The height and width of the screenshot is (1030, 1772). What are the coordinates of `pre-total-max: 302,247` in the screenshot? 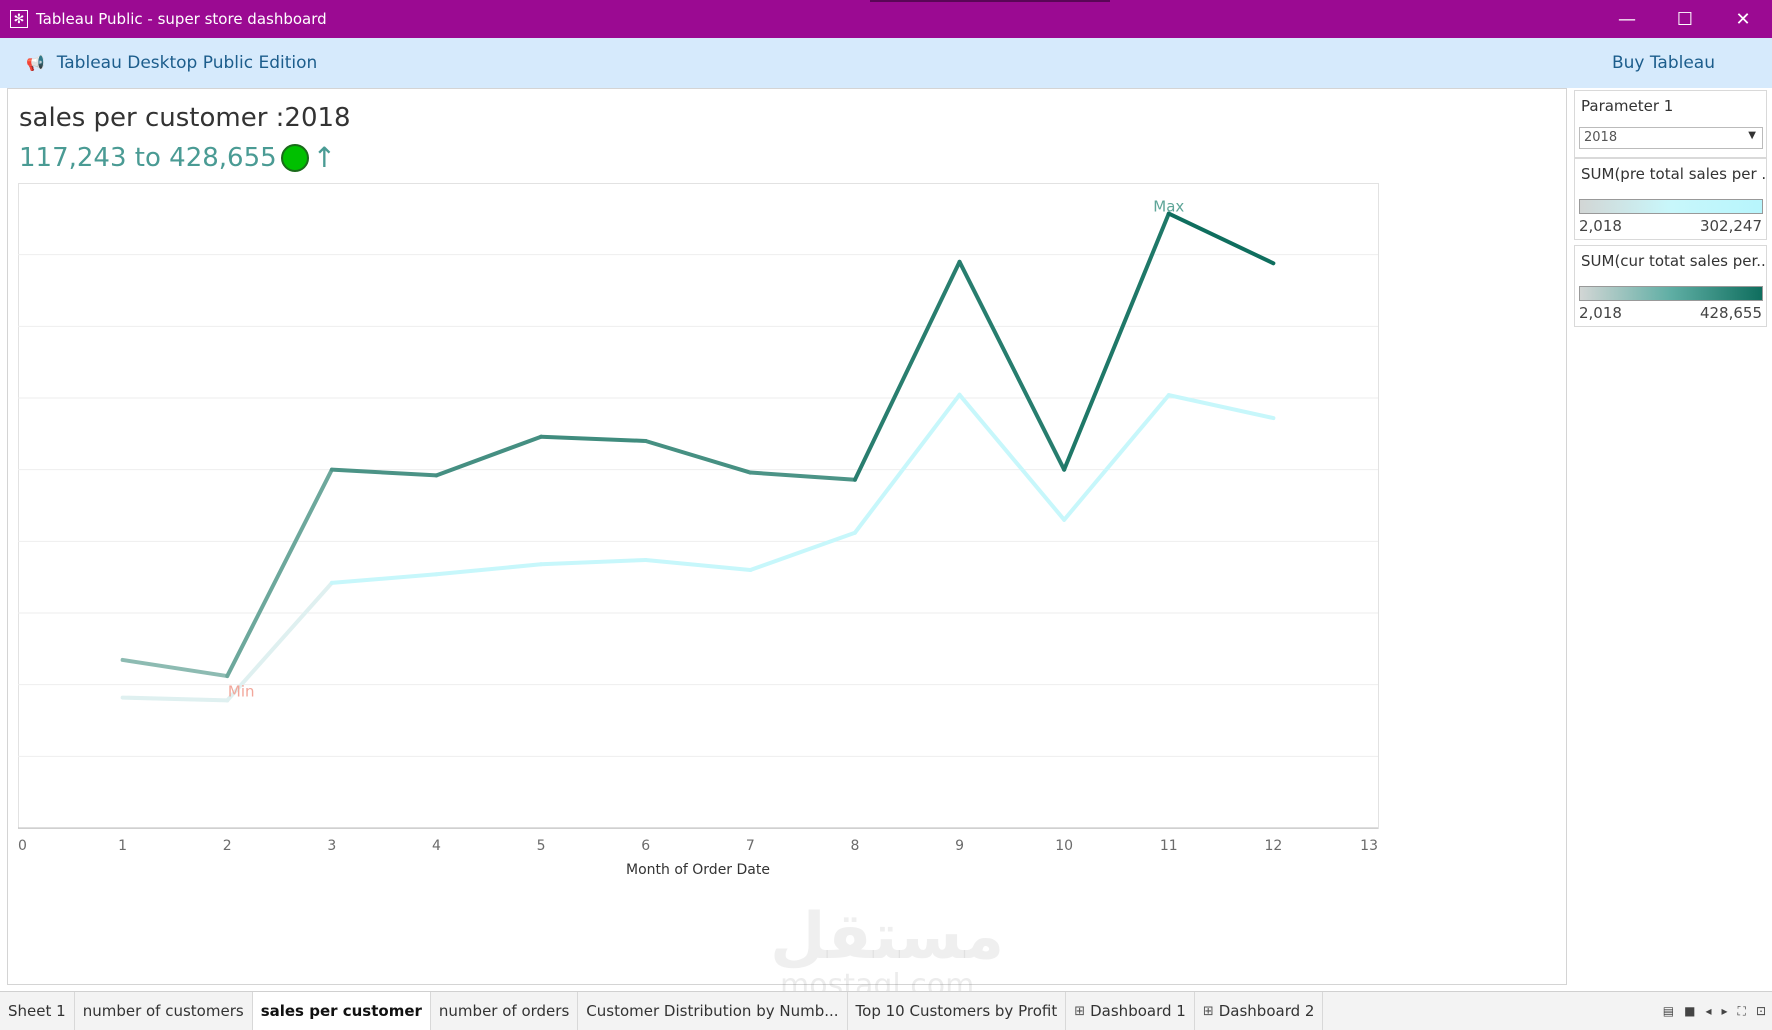 It's located at (1730, 226).